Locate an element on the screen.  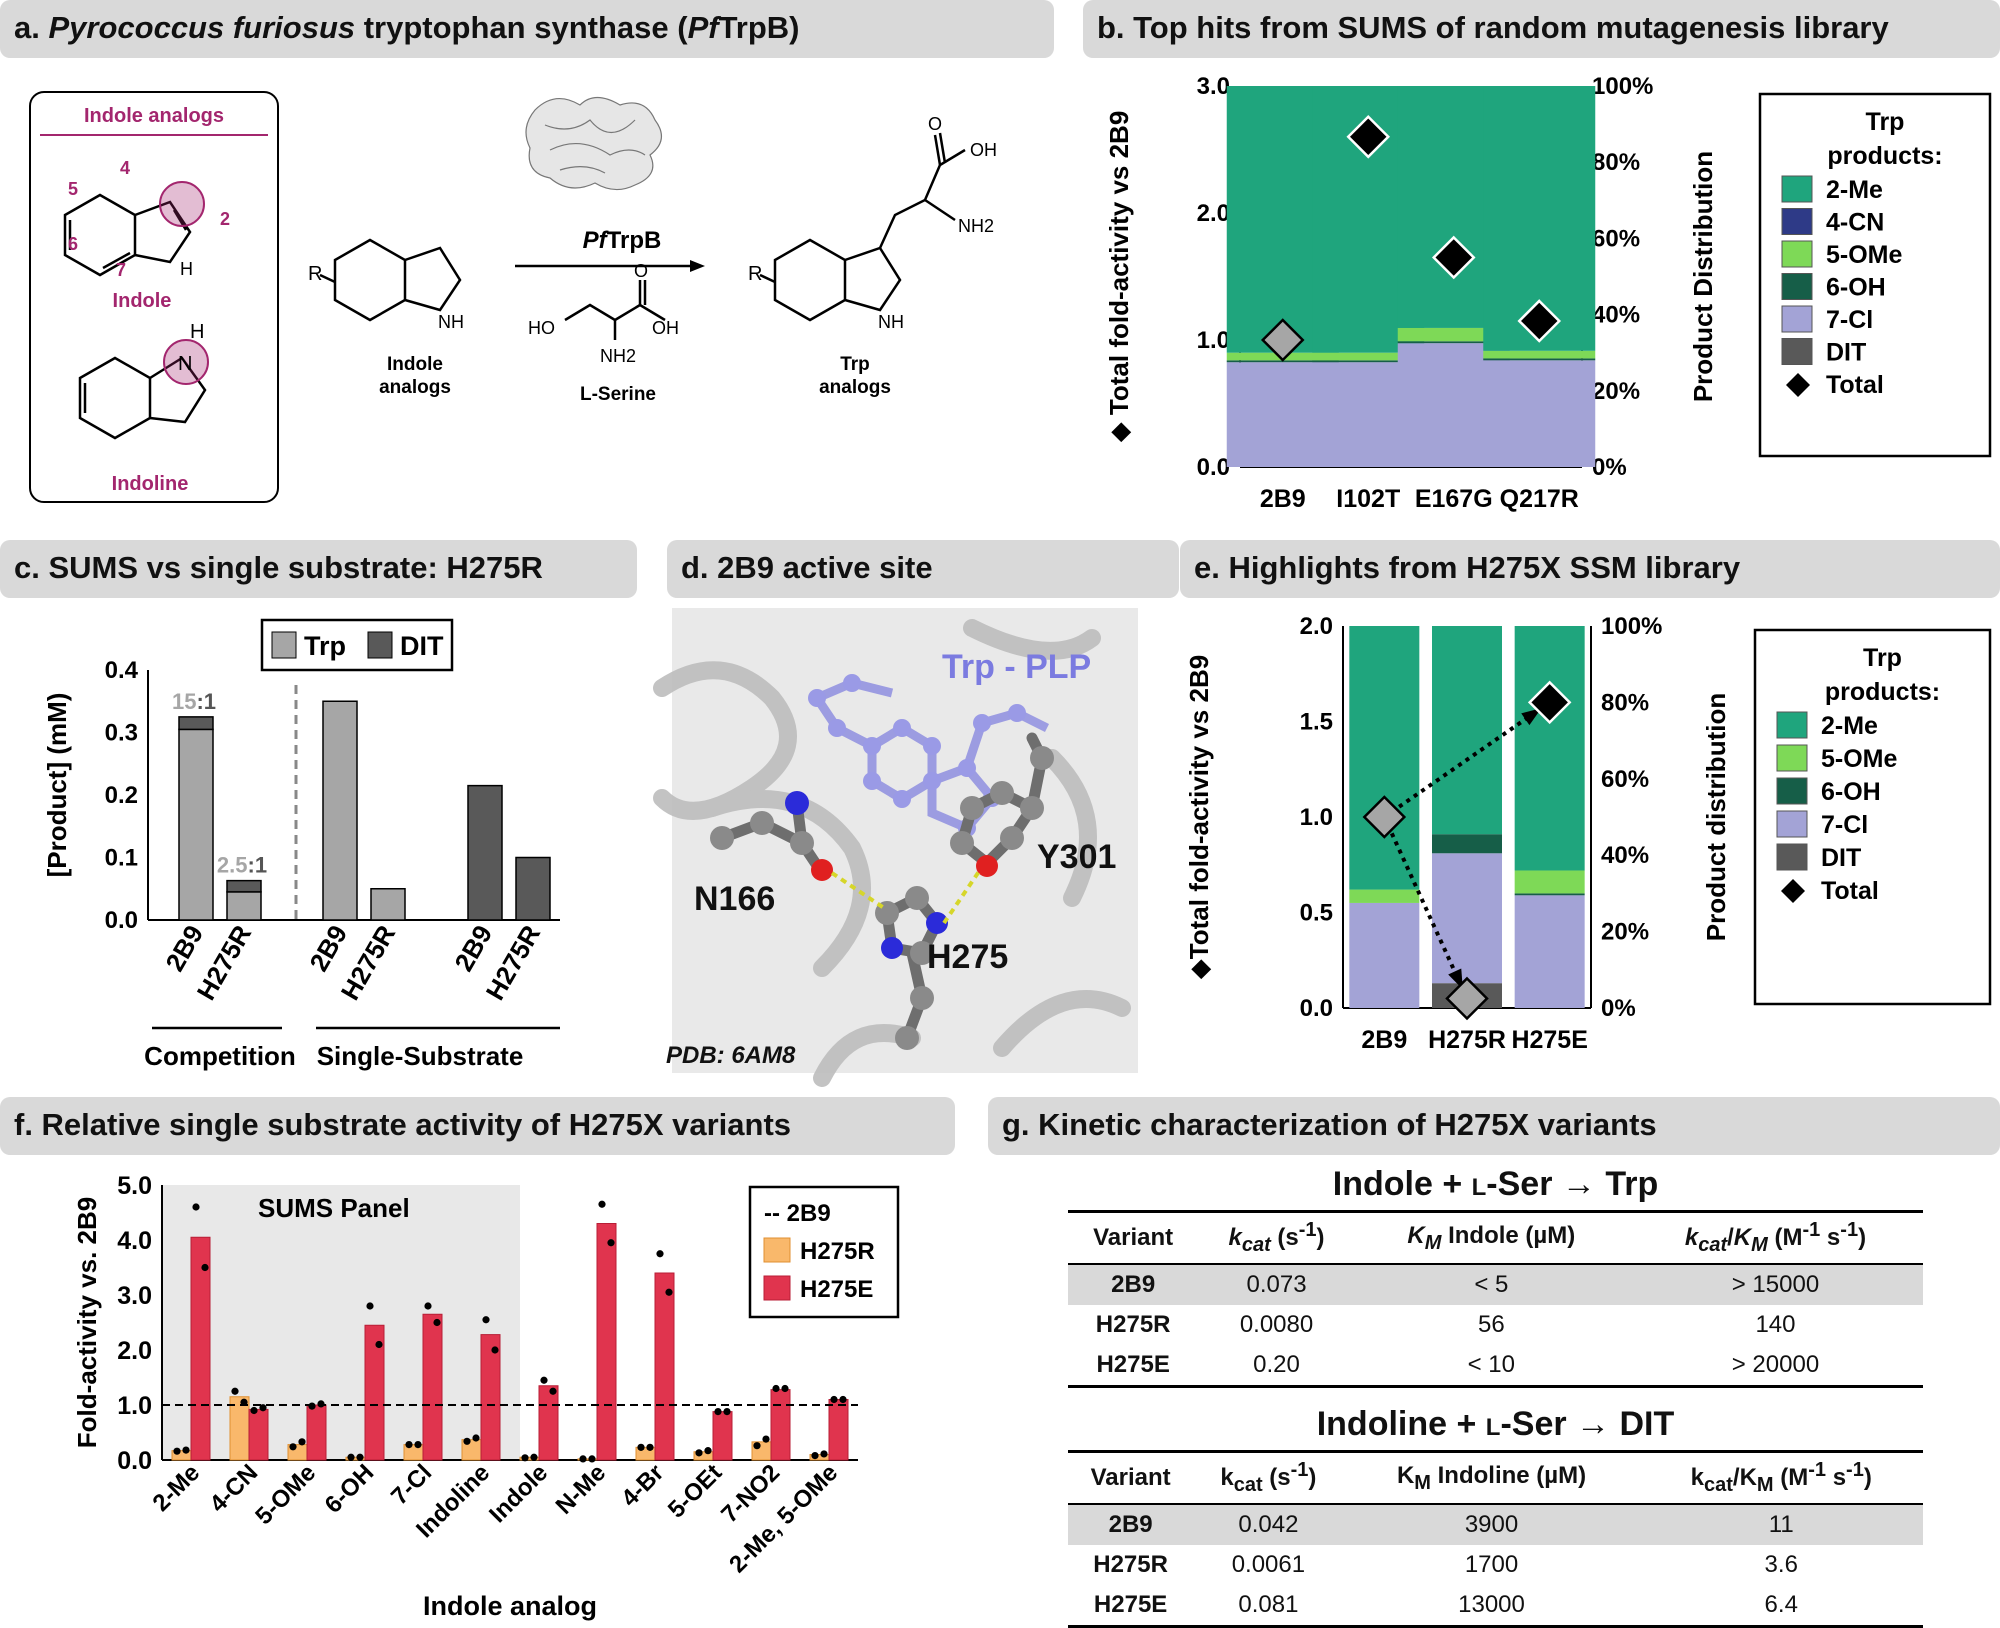
group-label: Single-Substrate is located at coordinates (420, 1056).